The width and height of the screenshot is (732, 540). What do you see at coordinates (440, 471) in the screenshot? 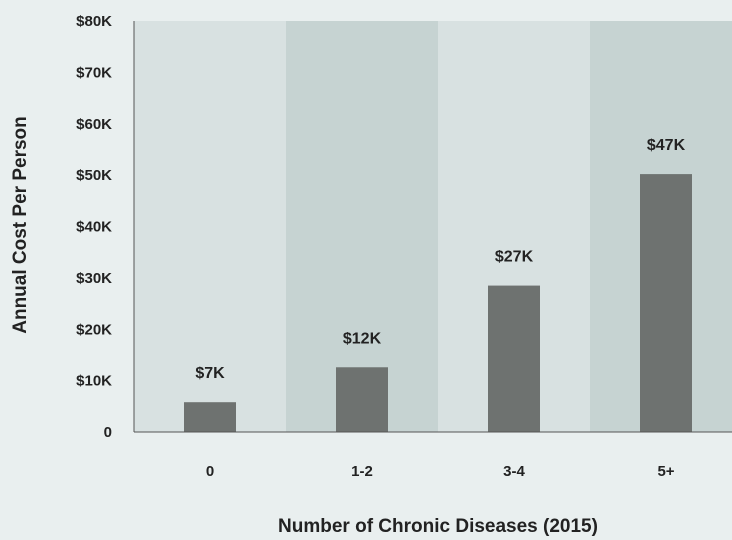
I see `x-axis-ticks: 0 1-2 3-4 5+` at bounding box center [440, 471].